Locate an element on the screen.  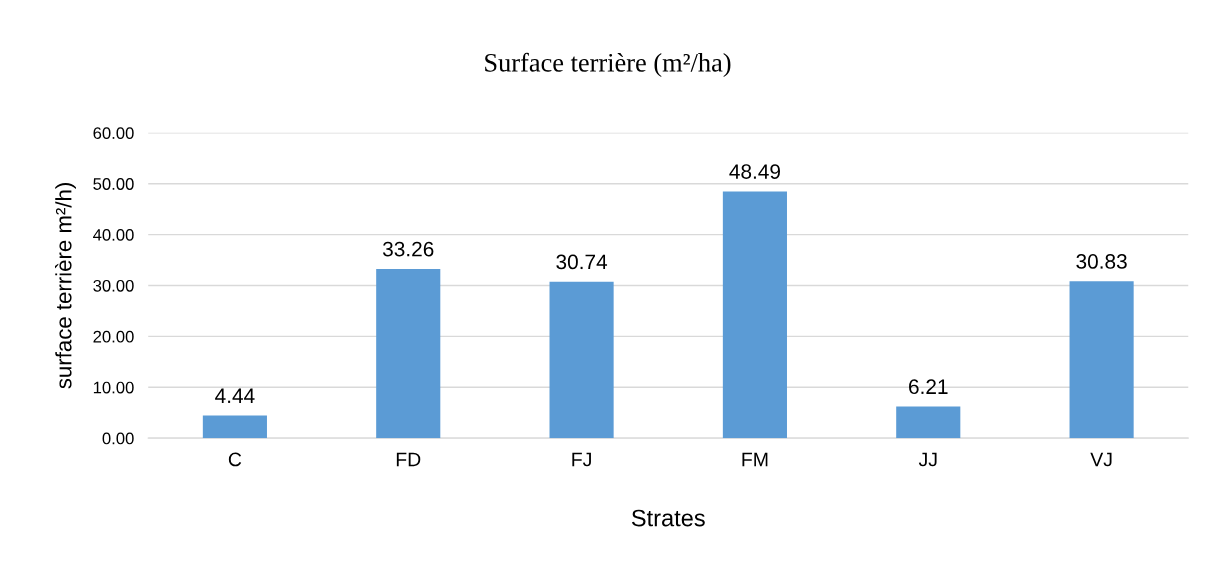
y-tick-label: 0.00 is located at coordinates (118, 438).